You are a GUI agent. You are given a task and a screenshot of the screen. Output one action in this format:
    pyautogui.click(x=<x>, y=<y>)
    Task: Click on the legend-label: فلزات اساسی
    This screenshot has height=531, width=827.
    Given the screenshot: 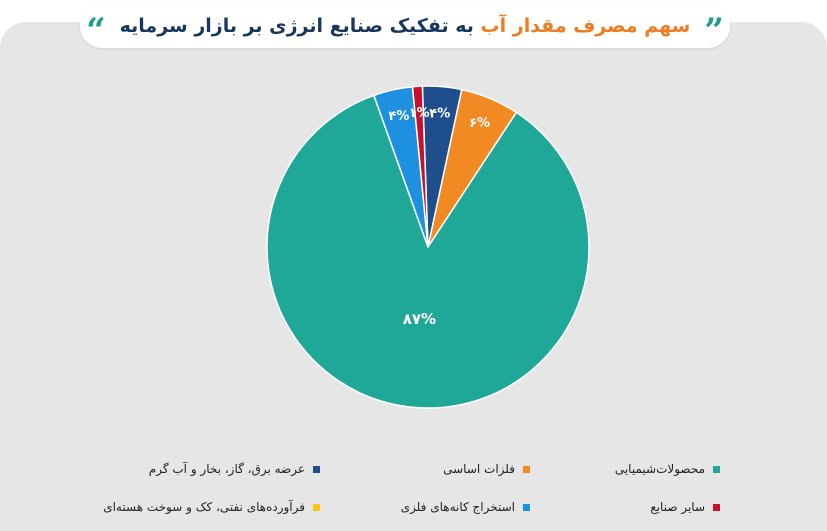 What is the action you would take?
    pyautogui.click(x=479, y=469)
    